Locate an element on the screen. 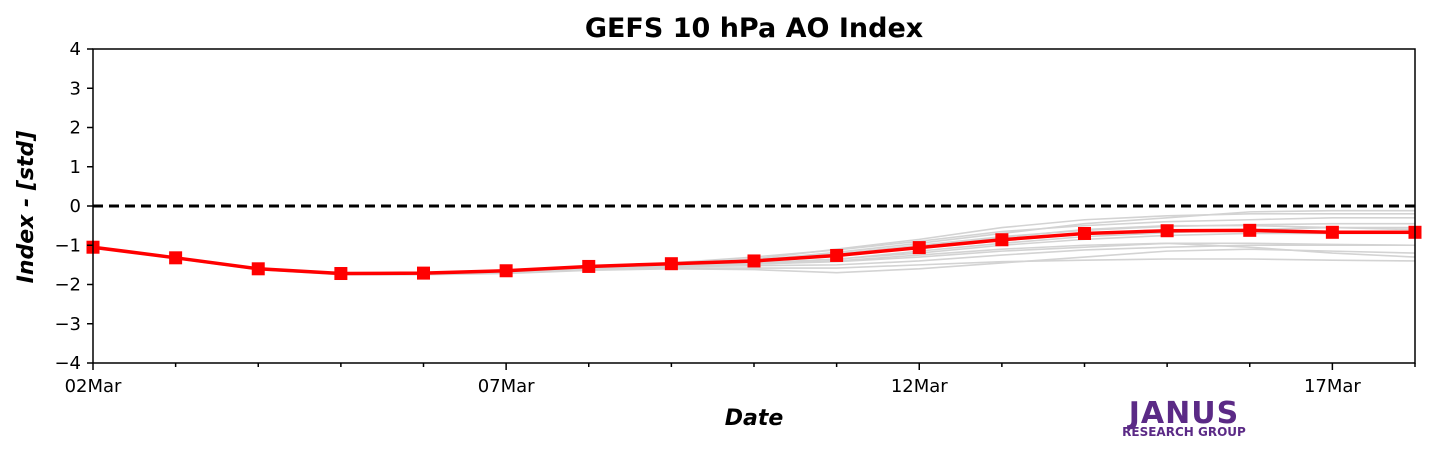  y-axis-ticks: −4 −3 −2 −1 0 1 2 3 4 is located at coordinates (73, 206).